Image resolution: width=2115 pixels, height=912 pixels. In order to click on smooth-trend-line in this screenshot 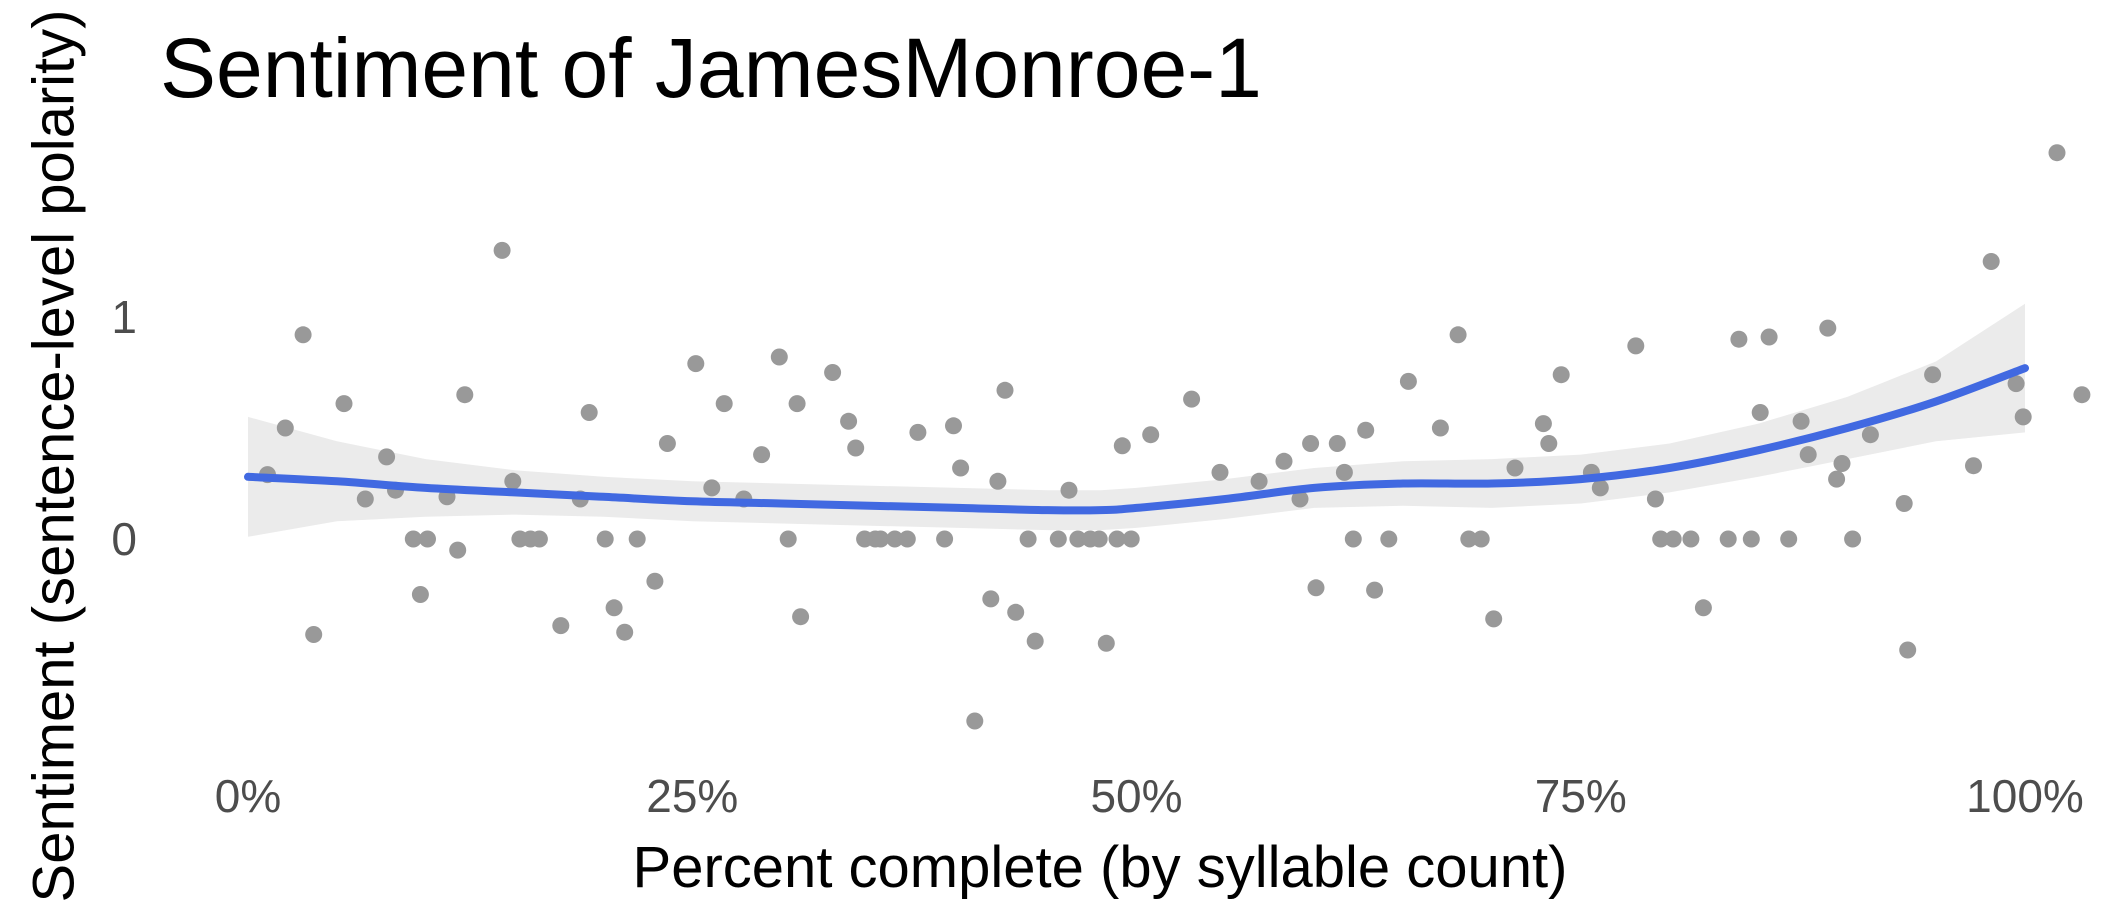, I will do `click(1136, 439)`.